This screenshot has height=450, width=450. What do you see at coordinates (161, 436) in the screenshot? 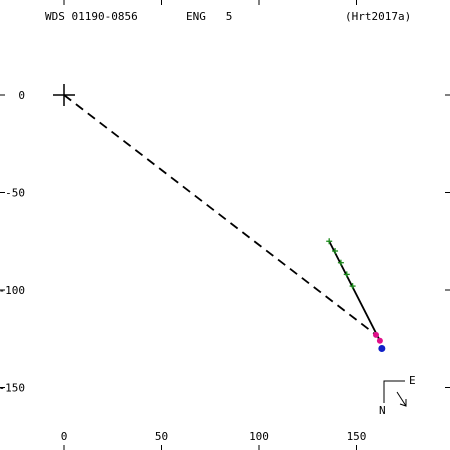
I see `x-tick-label-1: 50` at bounding box center [161, 436].